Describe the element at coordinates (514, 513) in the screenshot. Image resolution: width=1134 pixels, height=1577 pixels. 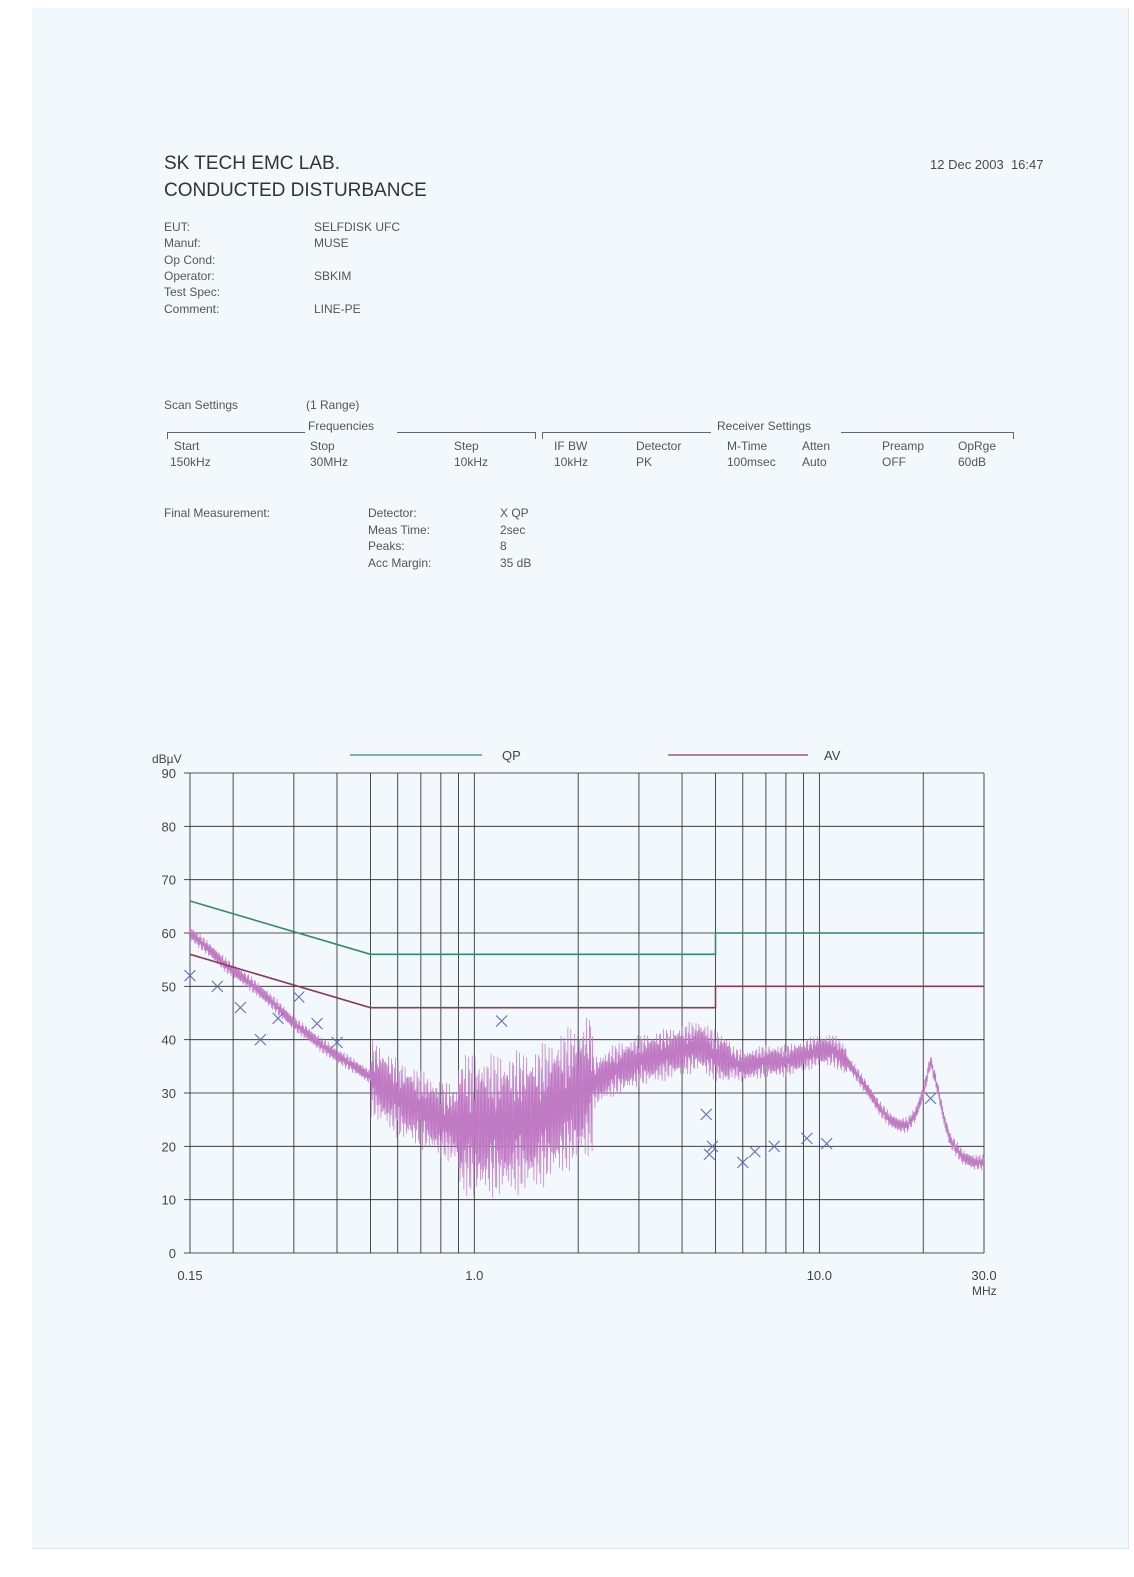
I see `final-value: X QP` at that location.